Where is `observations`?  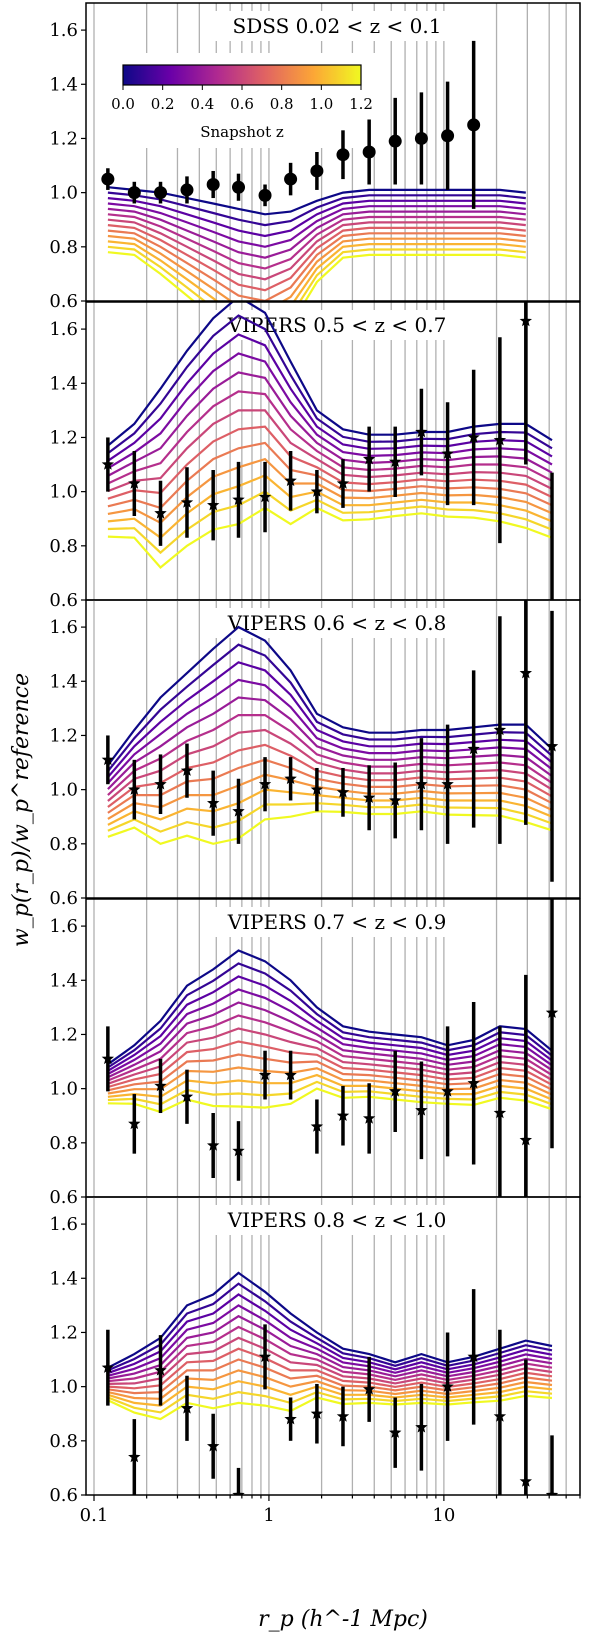 observations is located at coordinates (330, 1048).